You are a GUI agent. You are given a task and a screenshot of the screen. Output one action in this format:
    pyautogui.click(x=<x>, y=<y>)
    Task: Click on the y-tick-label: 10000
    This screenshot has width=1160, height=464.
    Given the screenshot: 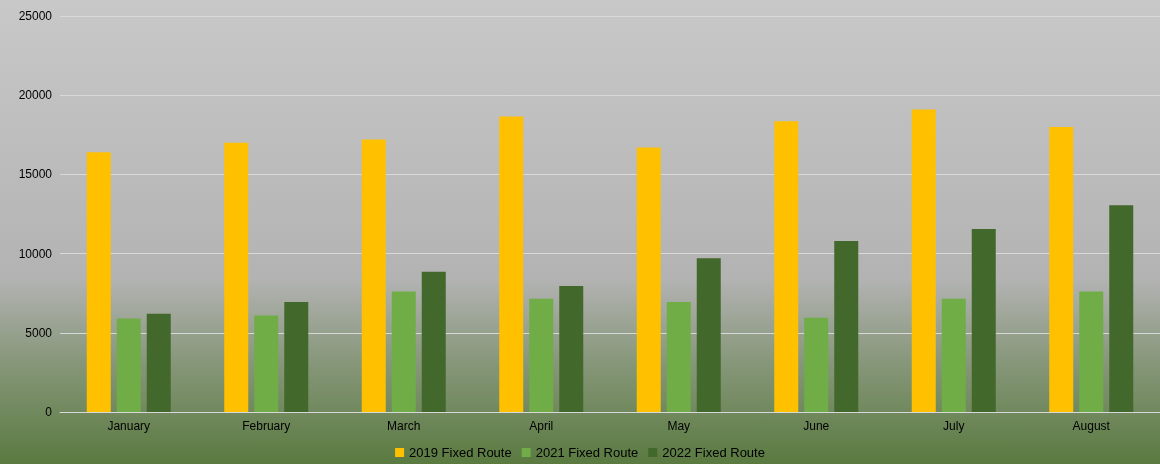 What is the action you would take?
    pyautogui.click(x=35, y=253)
    